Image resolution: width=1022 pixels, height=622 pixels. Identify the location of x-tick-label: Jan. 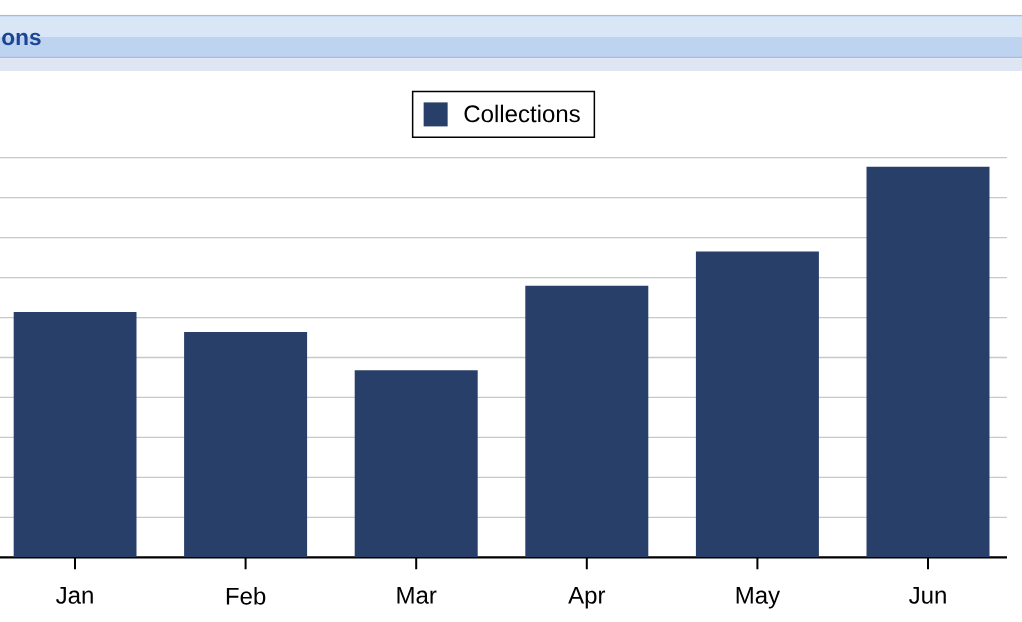
(74, 595).